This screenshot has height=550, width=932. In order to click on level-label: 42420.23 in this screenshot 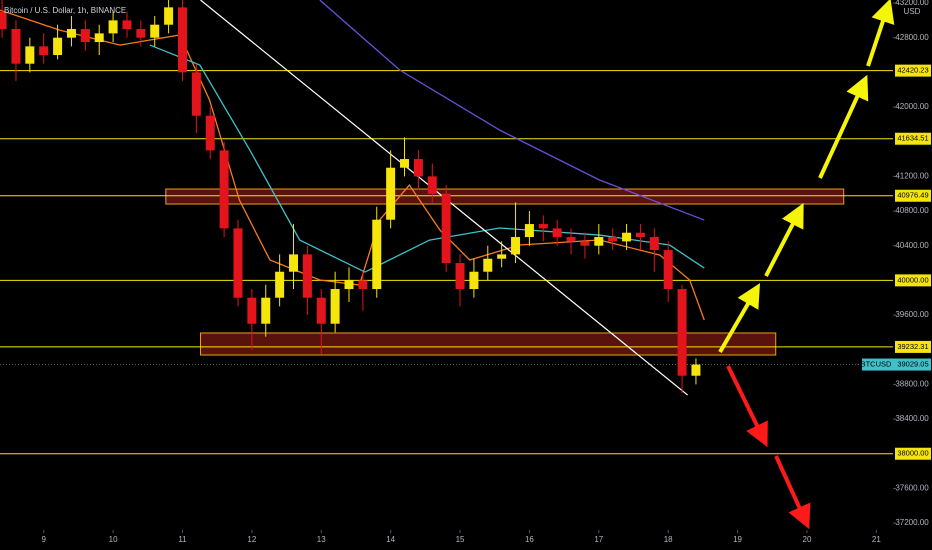, I will do `click(912, 70)`.